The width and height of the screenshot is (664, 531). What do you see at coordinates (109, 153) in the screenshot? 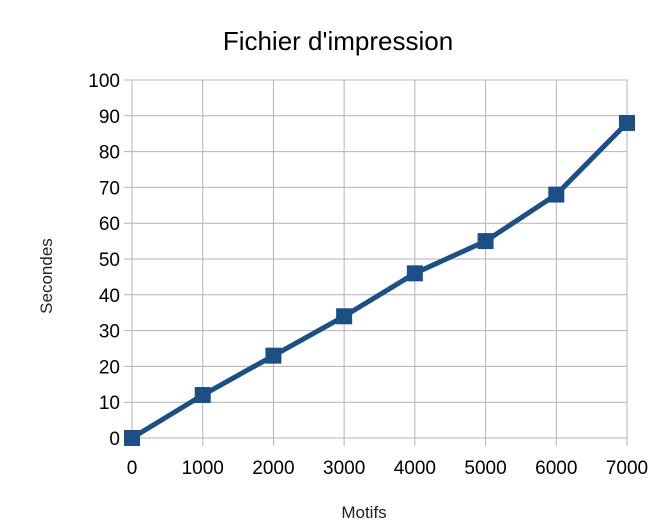
I see `y-tick-label: 80` at bounding box center [109, 153].